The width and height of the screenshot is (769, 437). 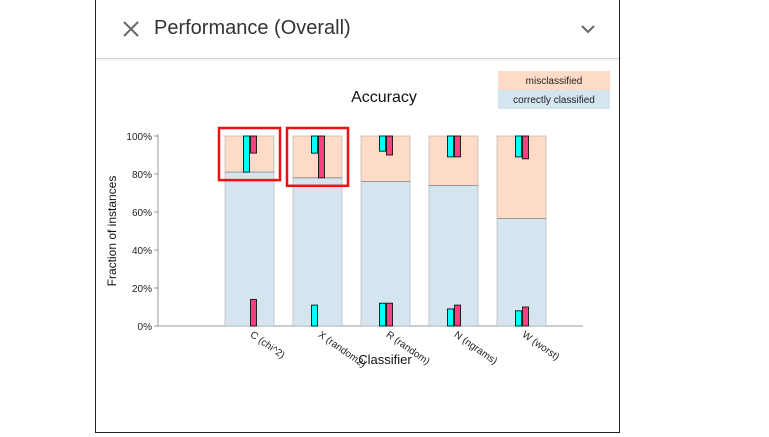 What do you see at coordinates (145, 327) in the screenshot?
I see `y-tick-label: 0%` at bounding box center [145, 327].